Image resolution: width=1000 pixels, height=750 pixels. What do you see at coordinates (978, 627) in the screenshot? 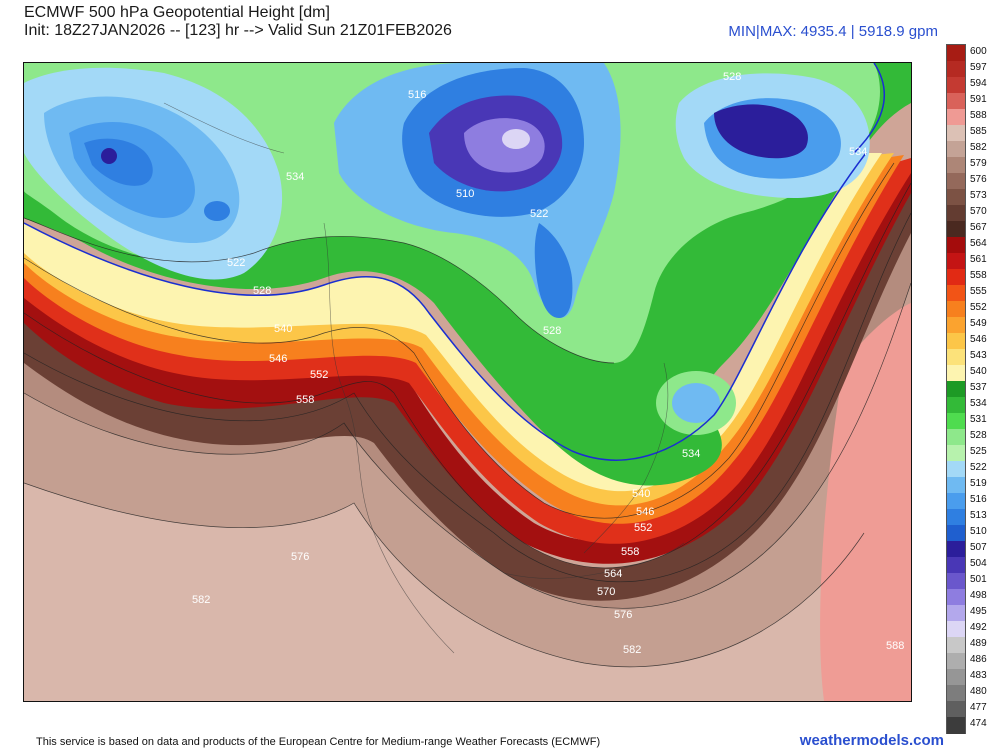
I see `color-scale-tick-label: 492` at bounding box center [978, 627].